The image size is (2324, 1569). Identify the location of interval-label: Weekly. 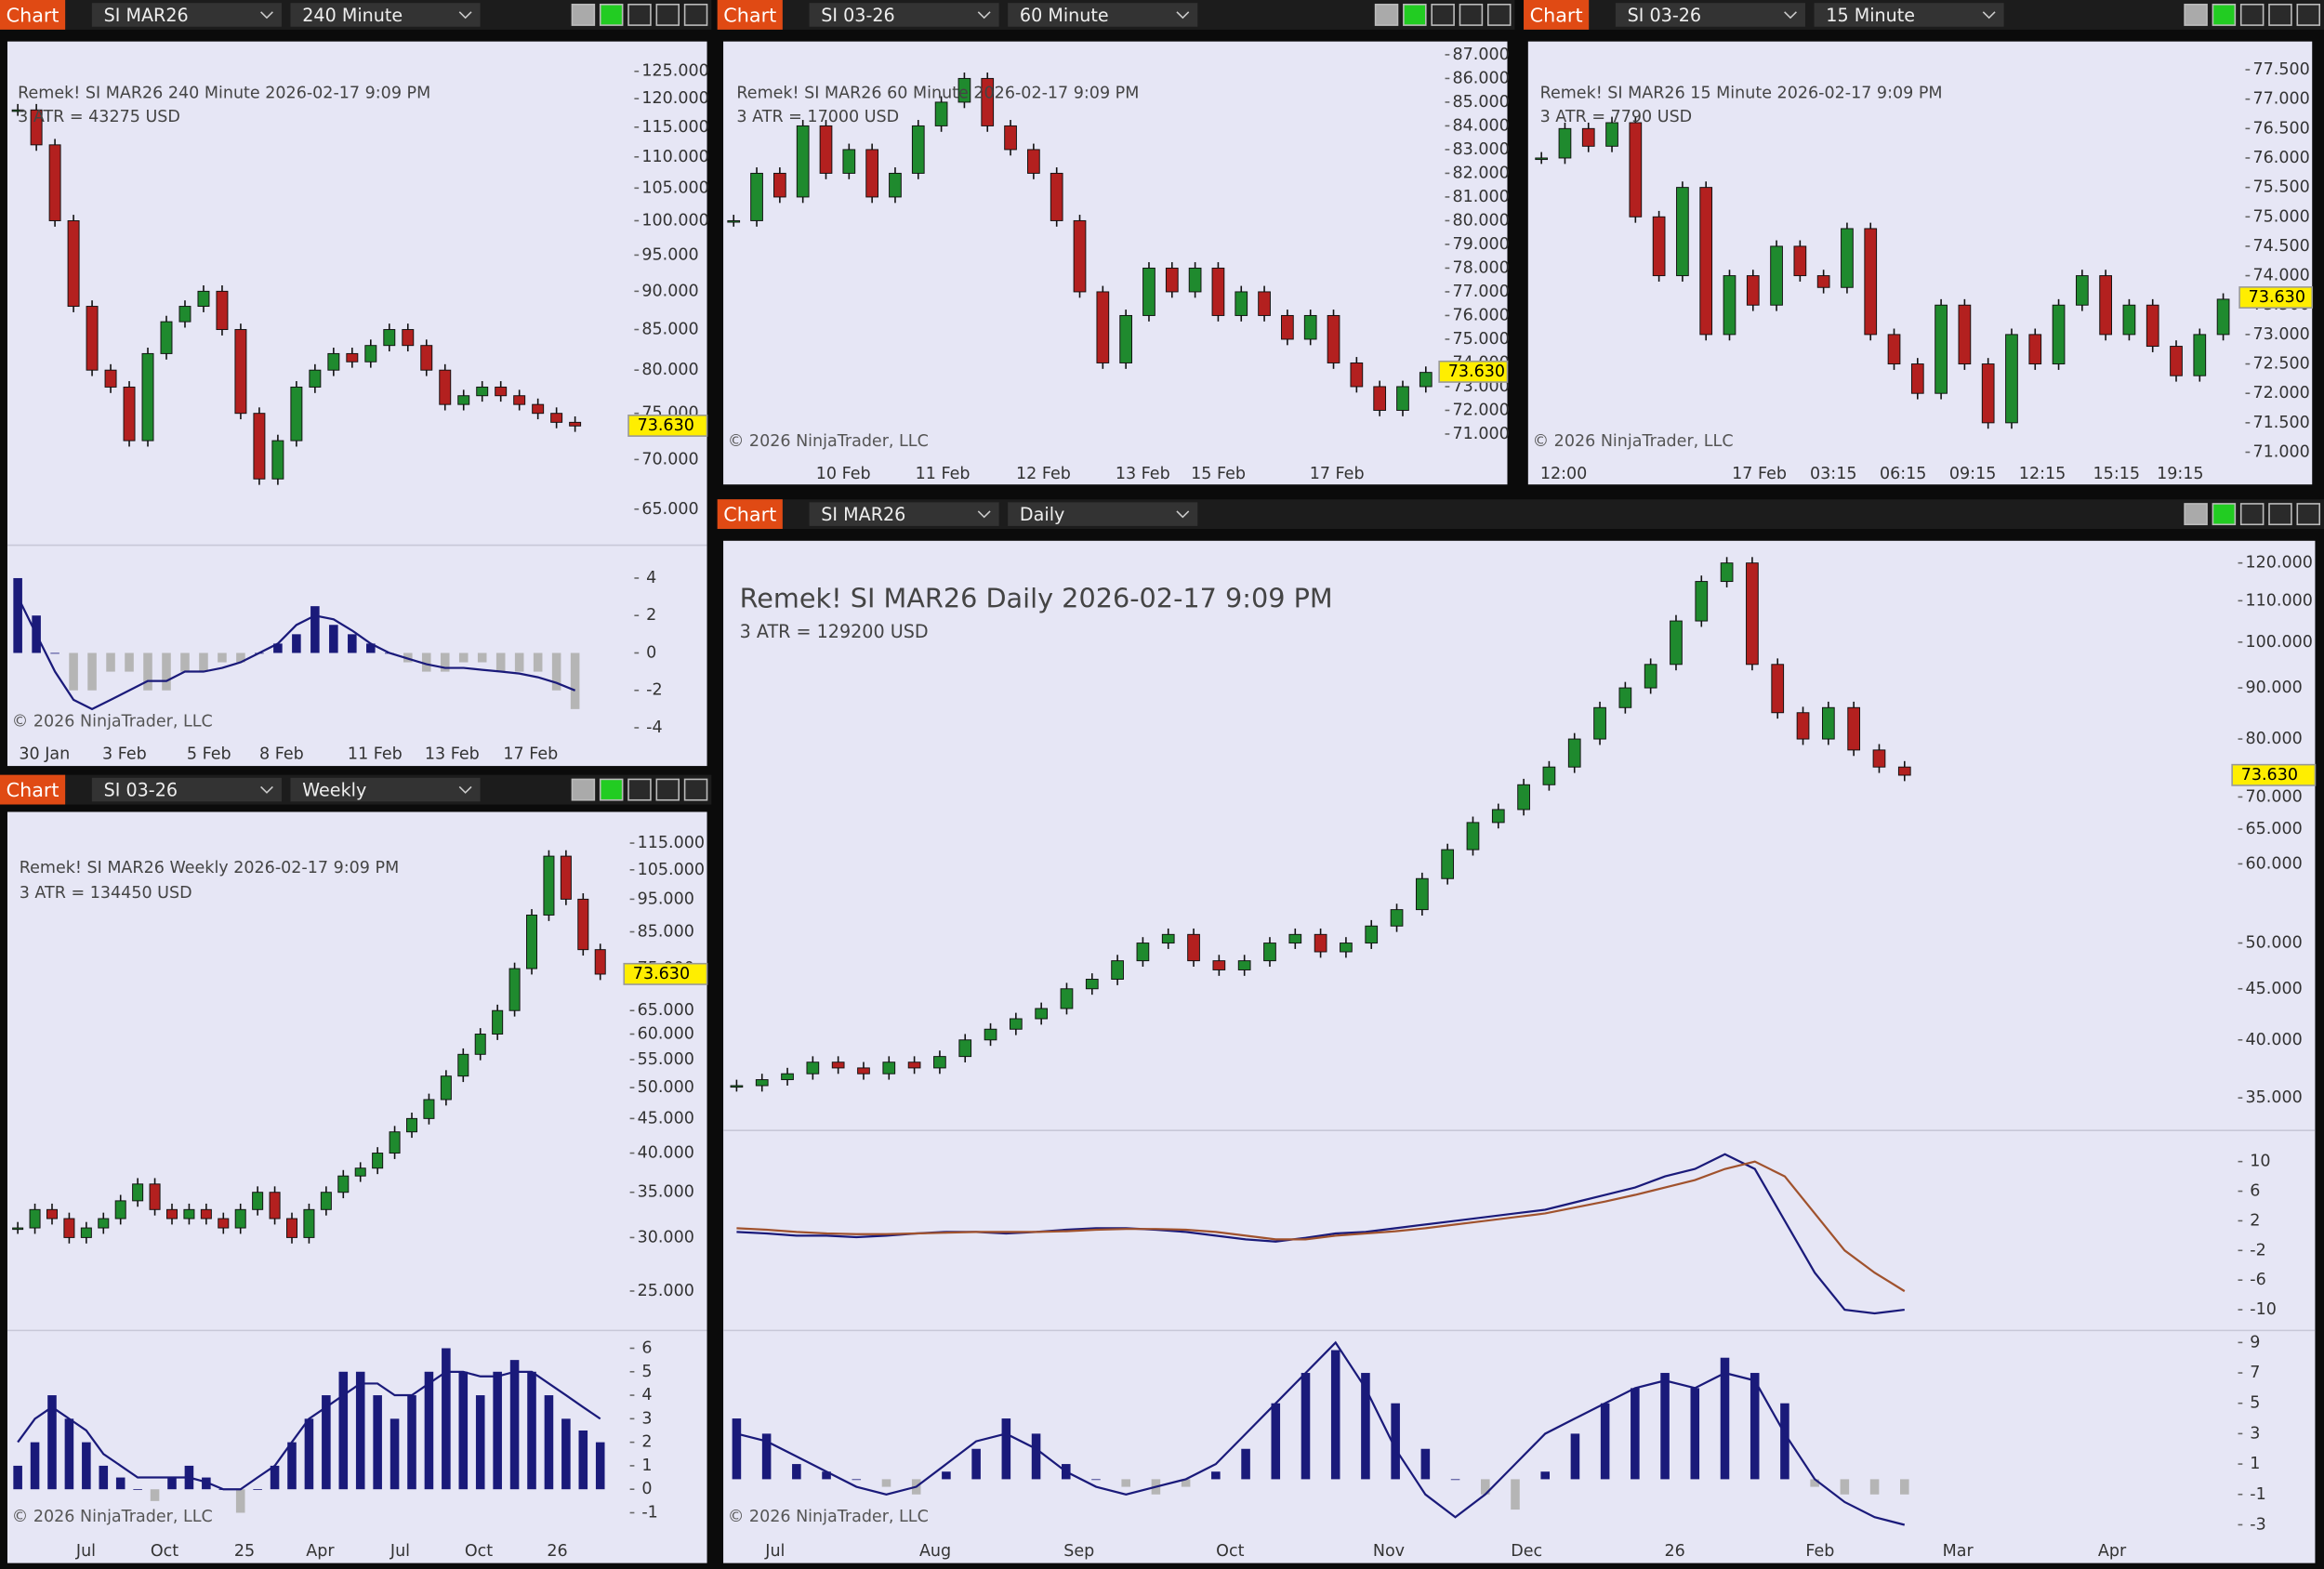
(334, 790).